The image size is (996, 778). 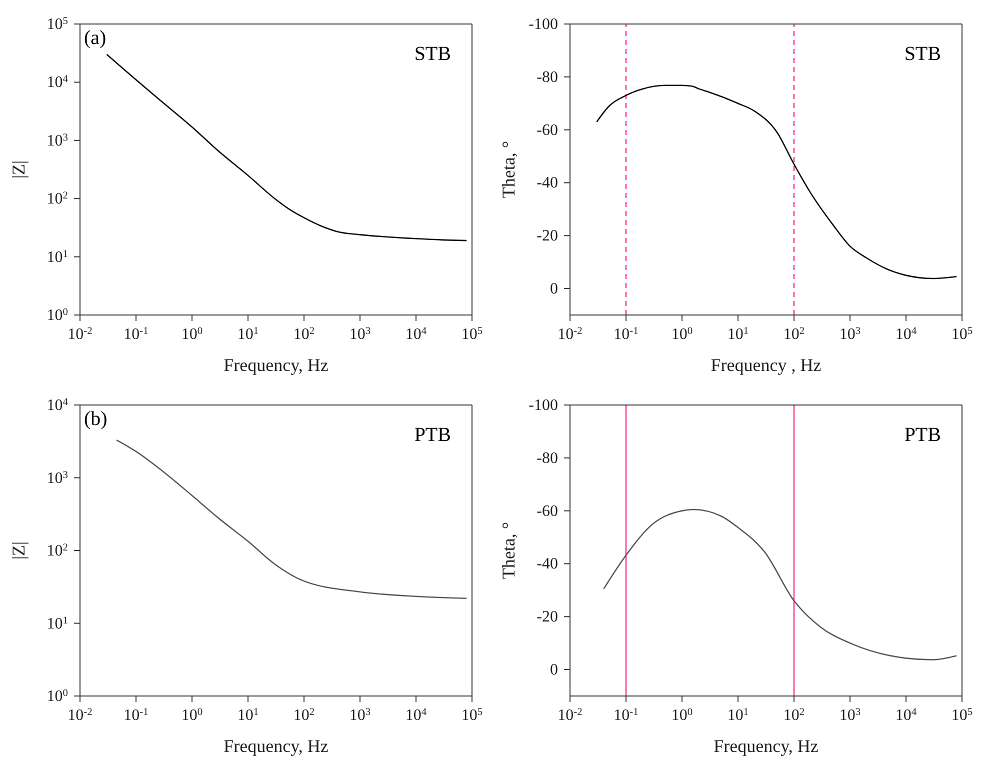 What do you see at coordinates (57, 24) in the screenshot?
I see `y-tick-label: 10$^{5}$` at bounding box center [57, 24].